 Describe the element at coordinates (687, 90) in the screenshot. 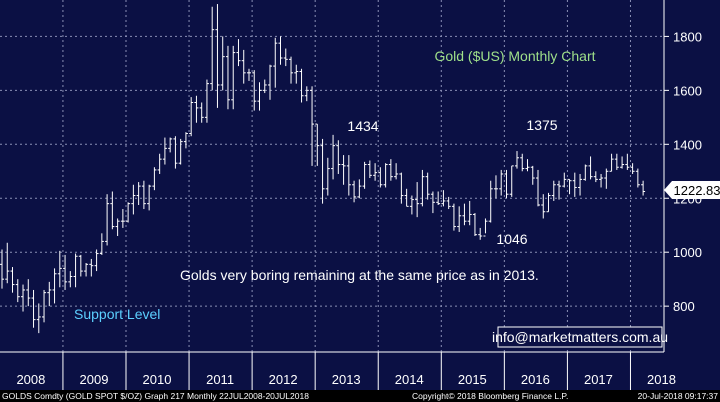

I see `y-tick-label: 1600` at that location.